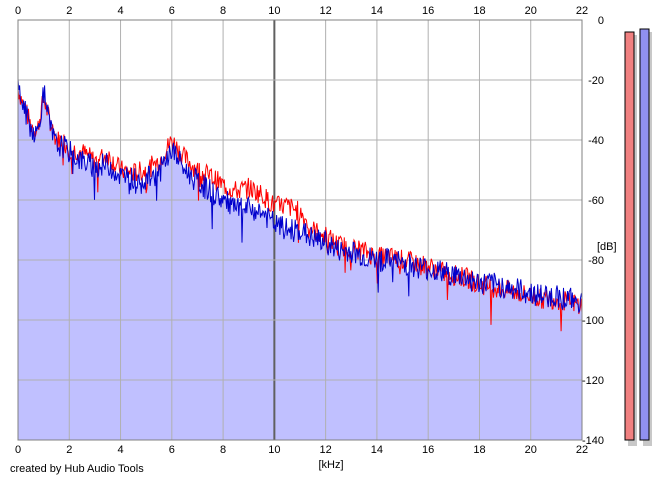 Image resolution: width=664 pixels, height=481 pixels. Describe the element at coordinates (377, 11) in the screenshot. I see `x-tick-label-top: 14` at that location.